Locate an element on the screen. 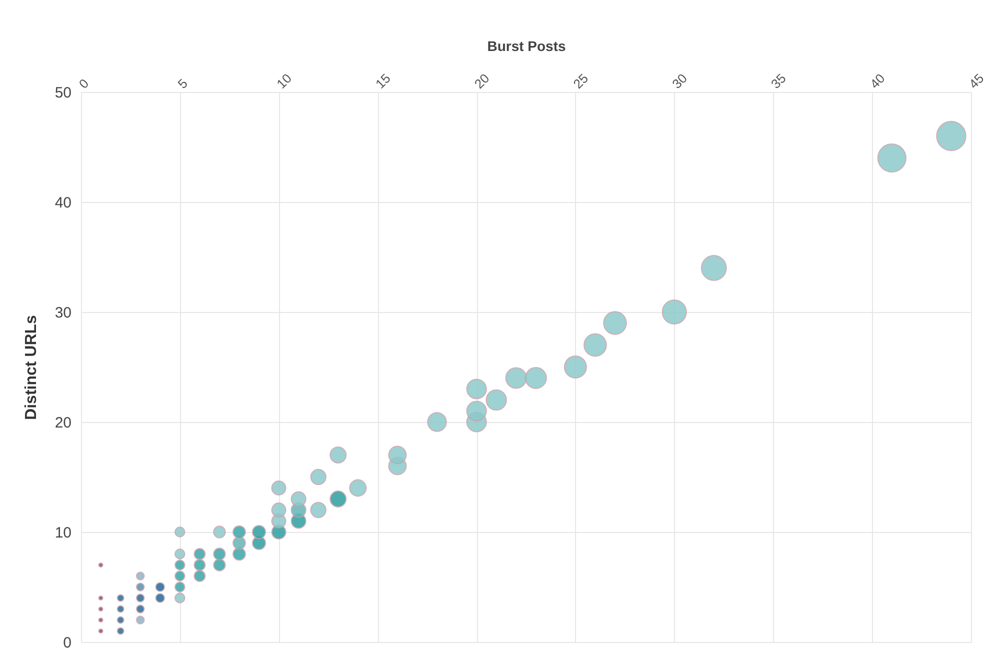  x-tick-label: 45 is located at coordinates (976, 81).